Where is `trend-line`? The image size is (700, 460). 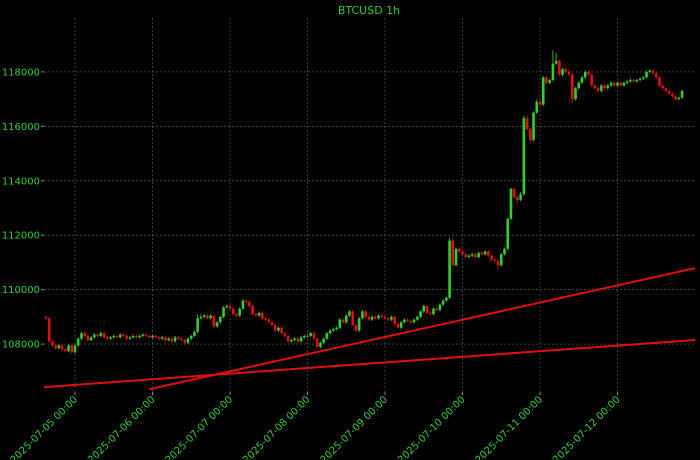
trend-line is located at coordinates (369, 364).